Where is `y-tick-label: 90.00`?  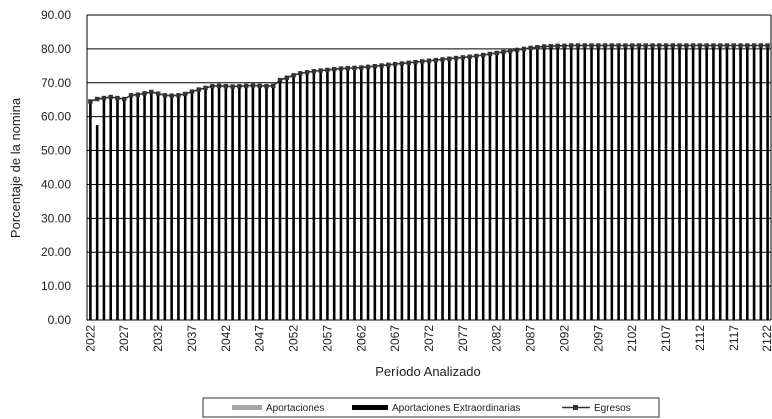 y-tick-label: 90.00 is located at coordinates (56, 15).